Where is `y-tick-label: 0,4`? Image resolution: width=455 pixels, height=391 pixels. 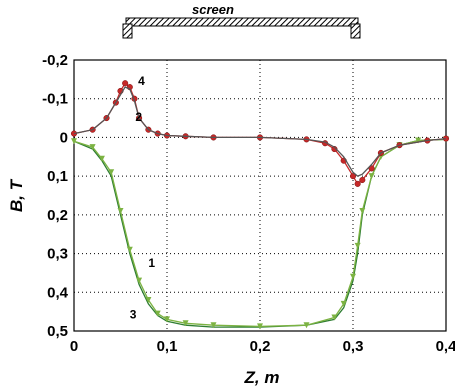
y-tick-label: 0,4 is located at coordinates (58, 292).